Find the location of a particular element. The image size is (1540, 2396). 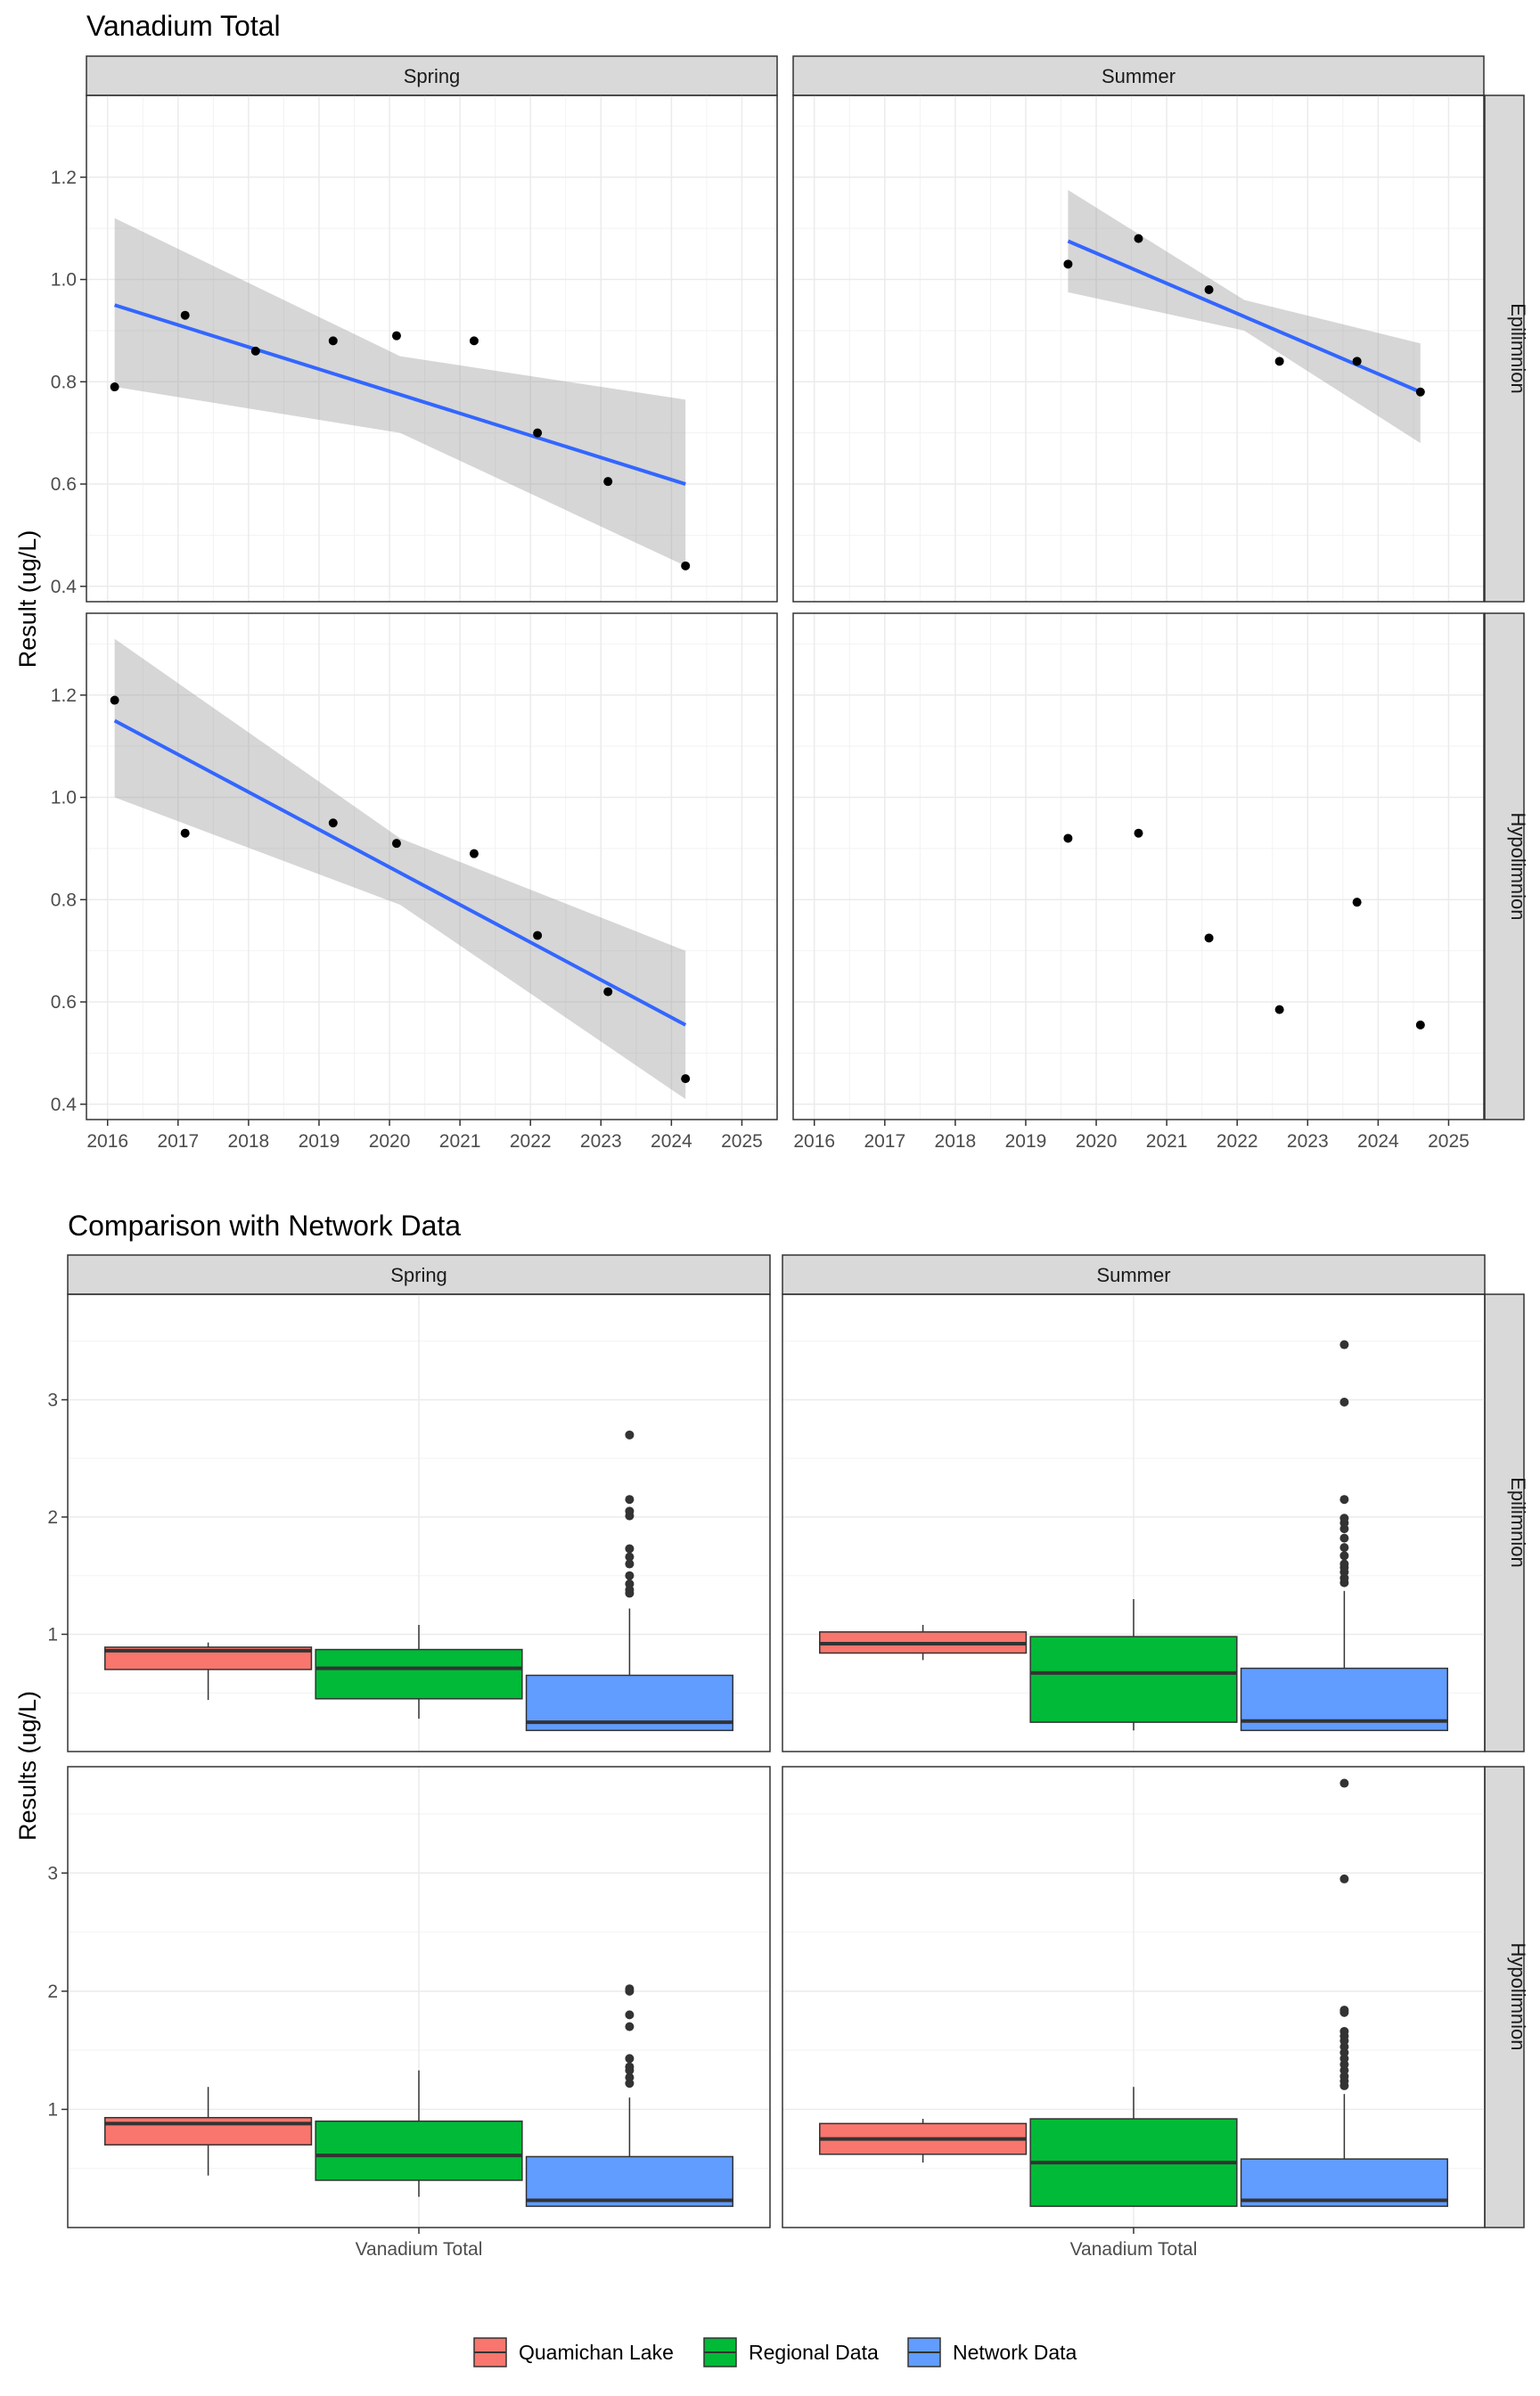

x-tick-label: 2024 is located at coordinates (671, 1142).